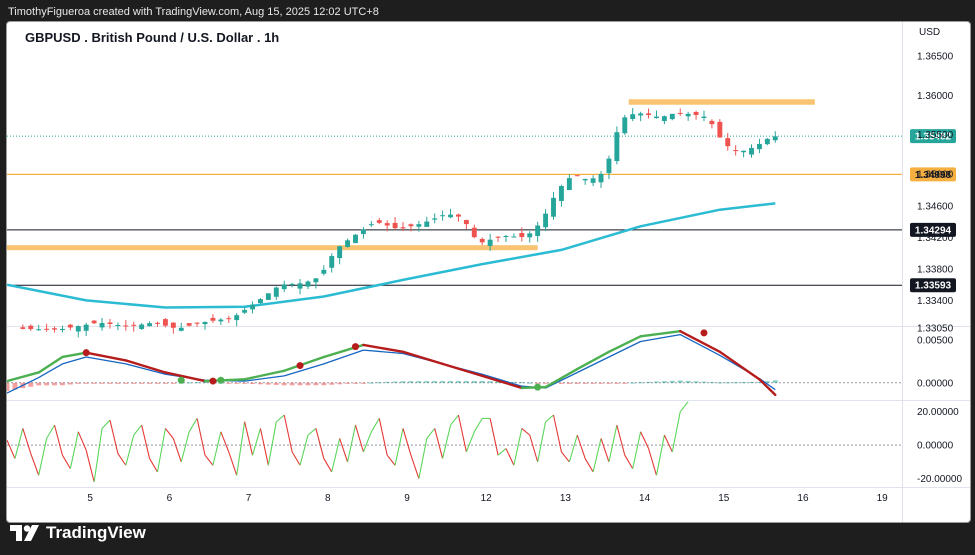  I want to click on price-tick-label: 1.34600, so click(935, 206).